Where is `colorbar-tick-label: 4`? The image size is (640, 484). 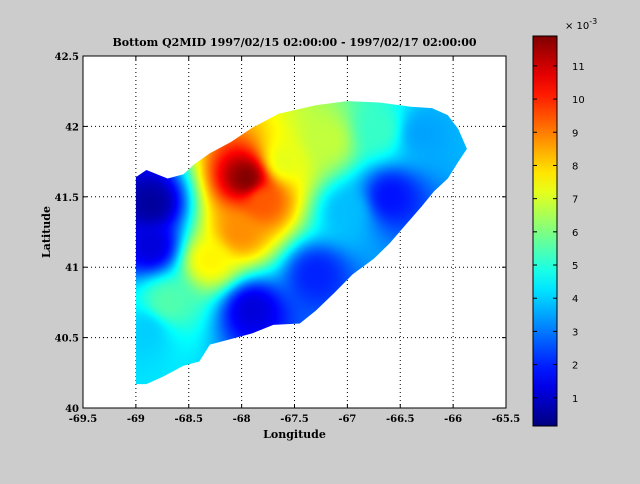
colorbar-tick-label: 4 is located at coordinates (575, 299).